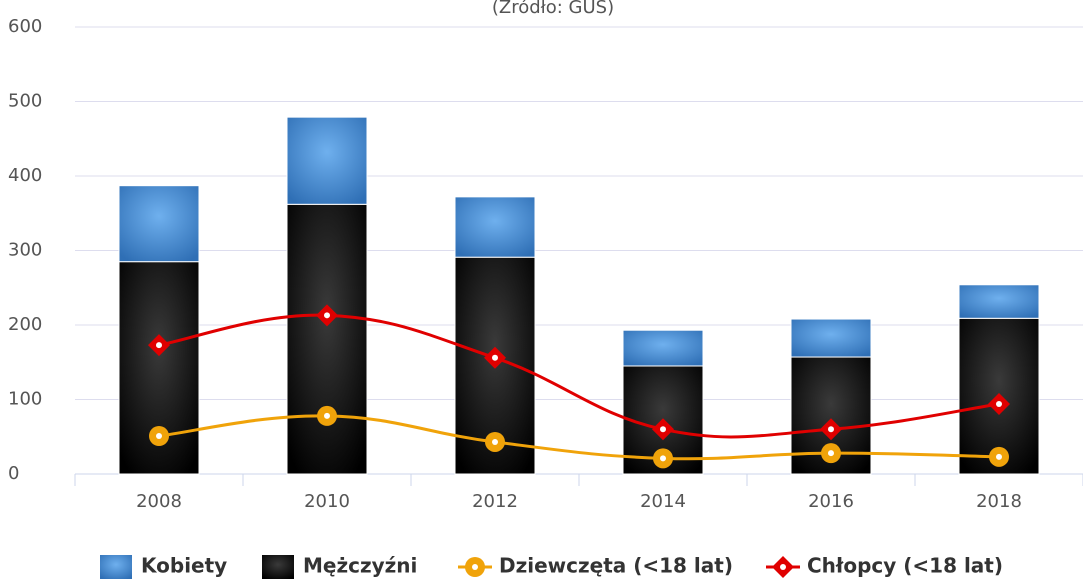 This screenshot has width=1083, height=581. Describe the element at coordinates (25, 101) in the screenshot. I see `y-tick-label: 500` at that location.